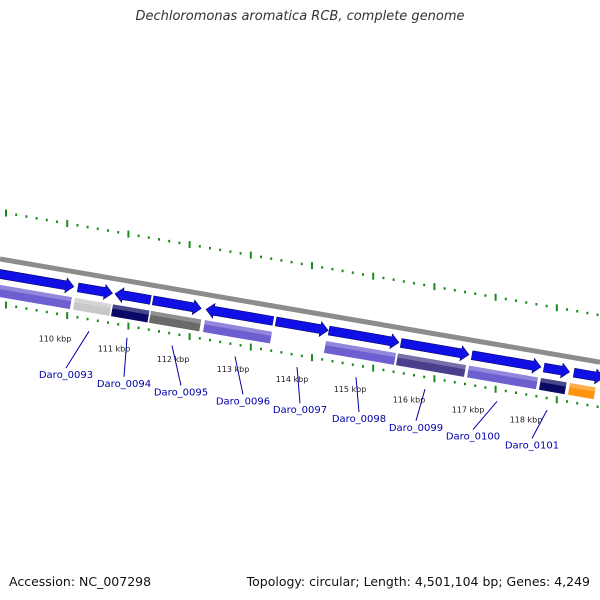 This screenshot has height=600, width=600. Describe the element at coordinates (233, 369) in the screenshot. I see `kbp-label: 113 kbp` at that location.